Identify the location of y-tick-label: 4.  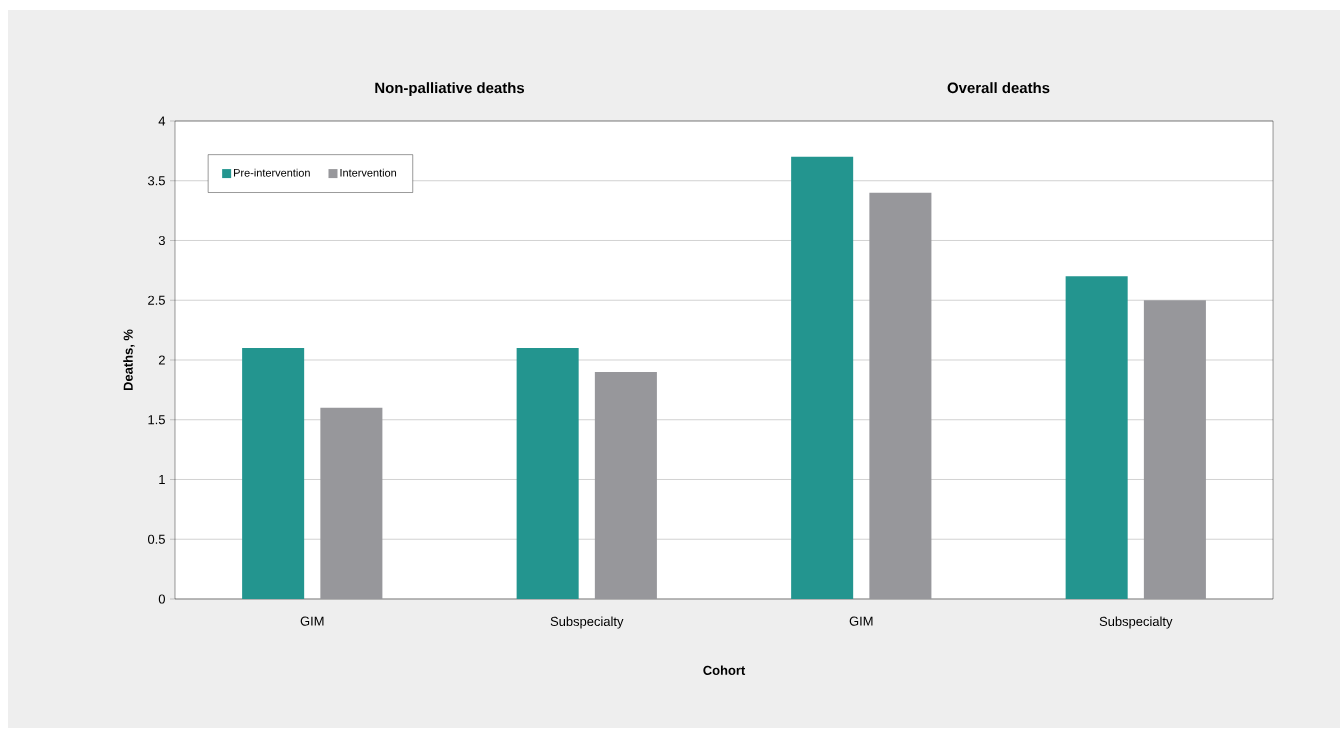
(162, 121).